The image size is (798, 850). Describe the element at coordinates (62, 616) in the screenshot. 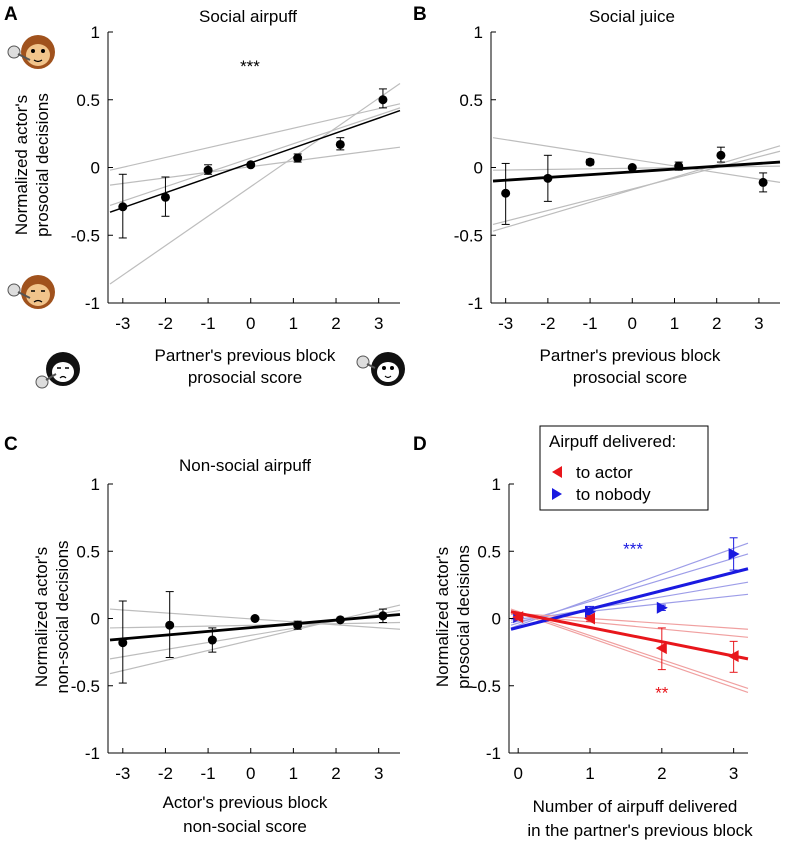

I see `y-label-line2-c: non-social decisions` at that location.